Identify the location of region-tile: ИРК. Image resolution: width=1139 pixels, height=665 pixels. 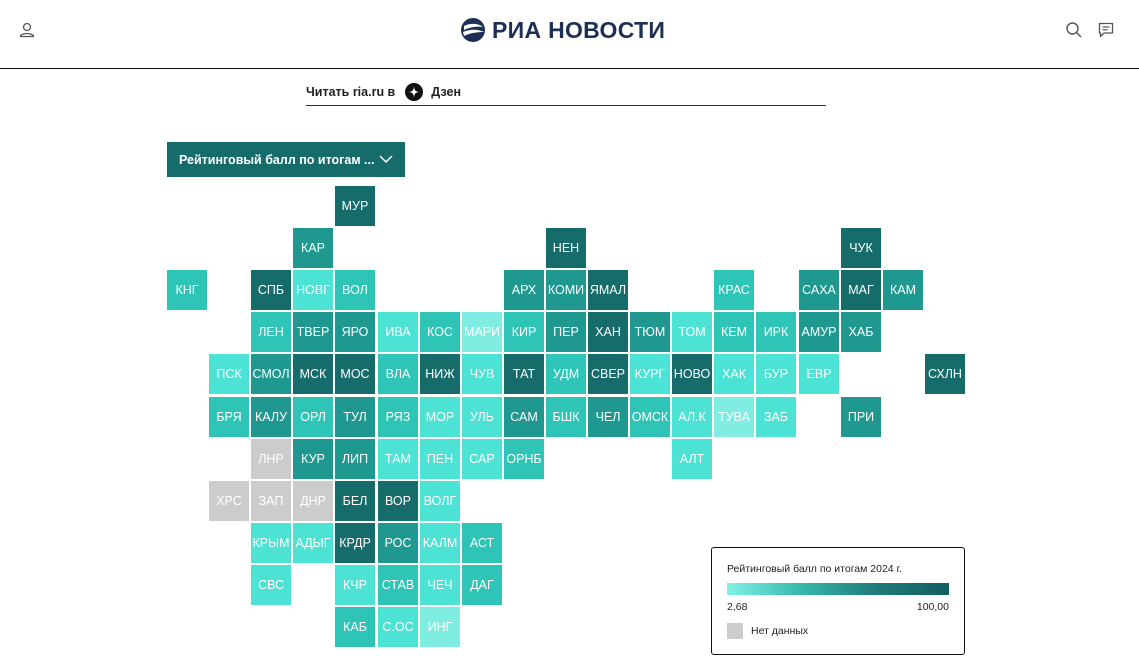
(776, 332).